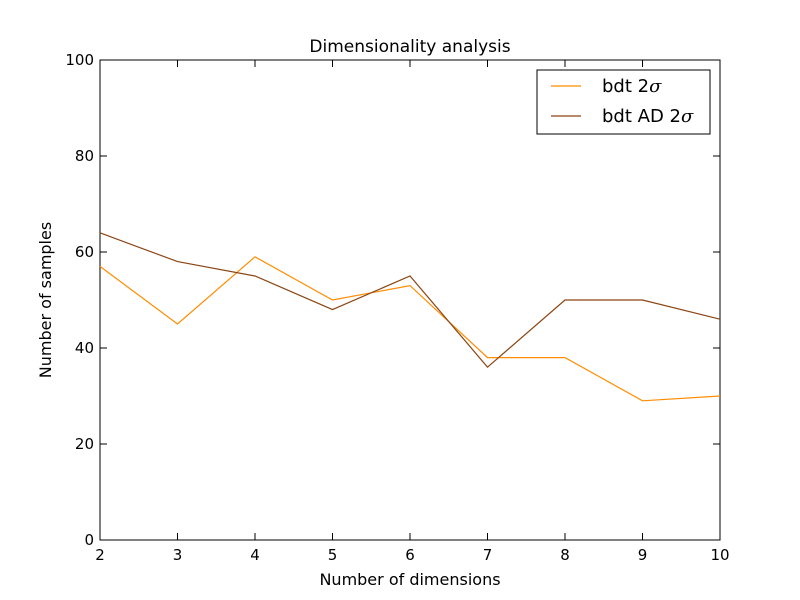 The width and height of the screenshot is (800, 600). Describe the element at coordinates (84, 444) in the screenshot. I see `y-tick-label: 20` at that location.